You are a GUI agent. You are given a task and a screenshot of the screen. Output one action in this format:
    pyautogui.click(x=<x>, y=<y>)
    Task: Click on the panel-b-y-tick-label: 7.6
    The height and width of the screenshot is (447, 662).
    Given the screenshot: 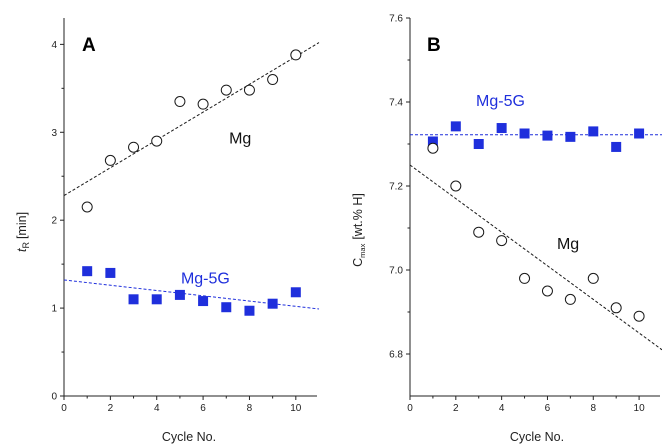 What is the action you would take?
    pyautogui.click(x=396, y=19)
    